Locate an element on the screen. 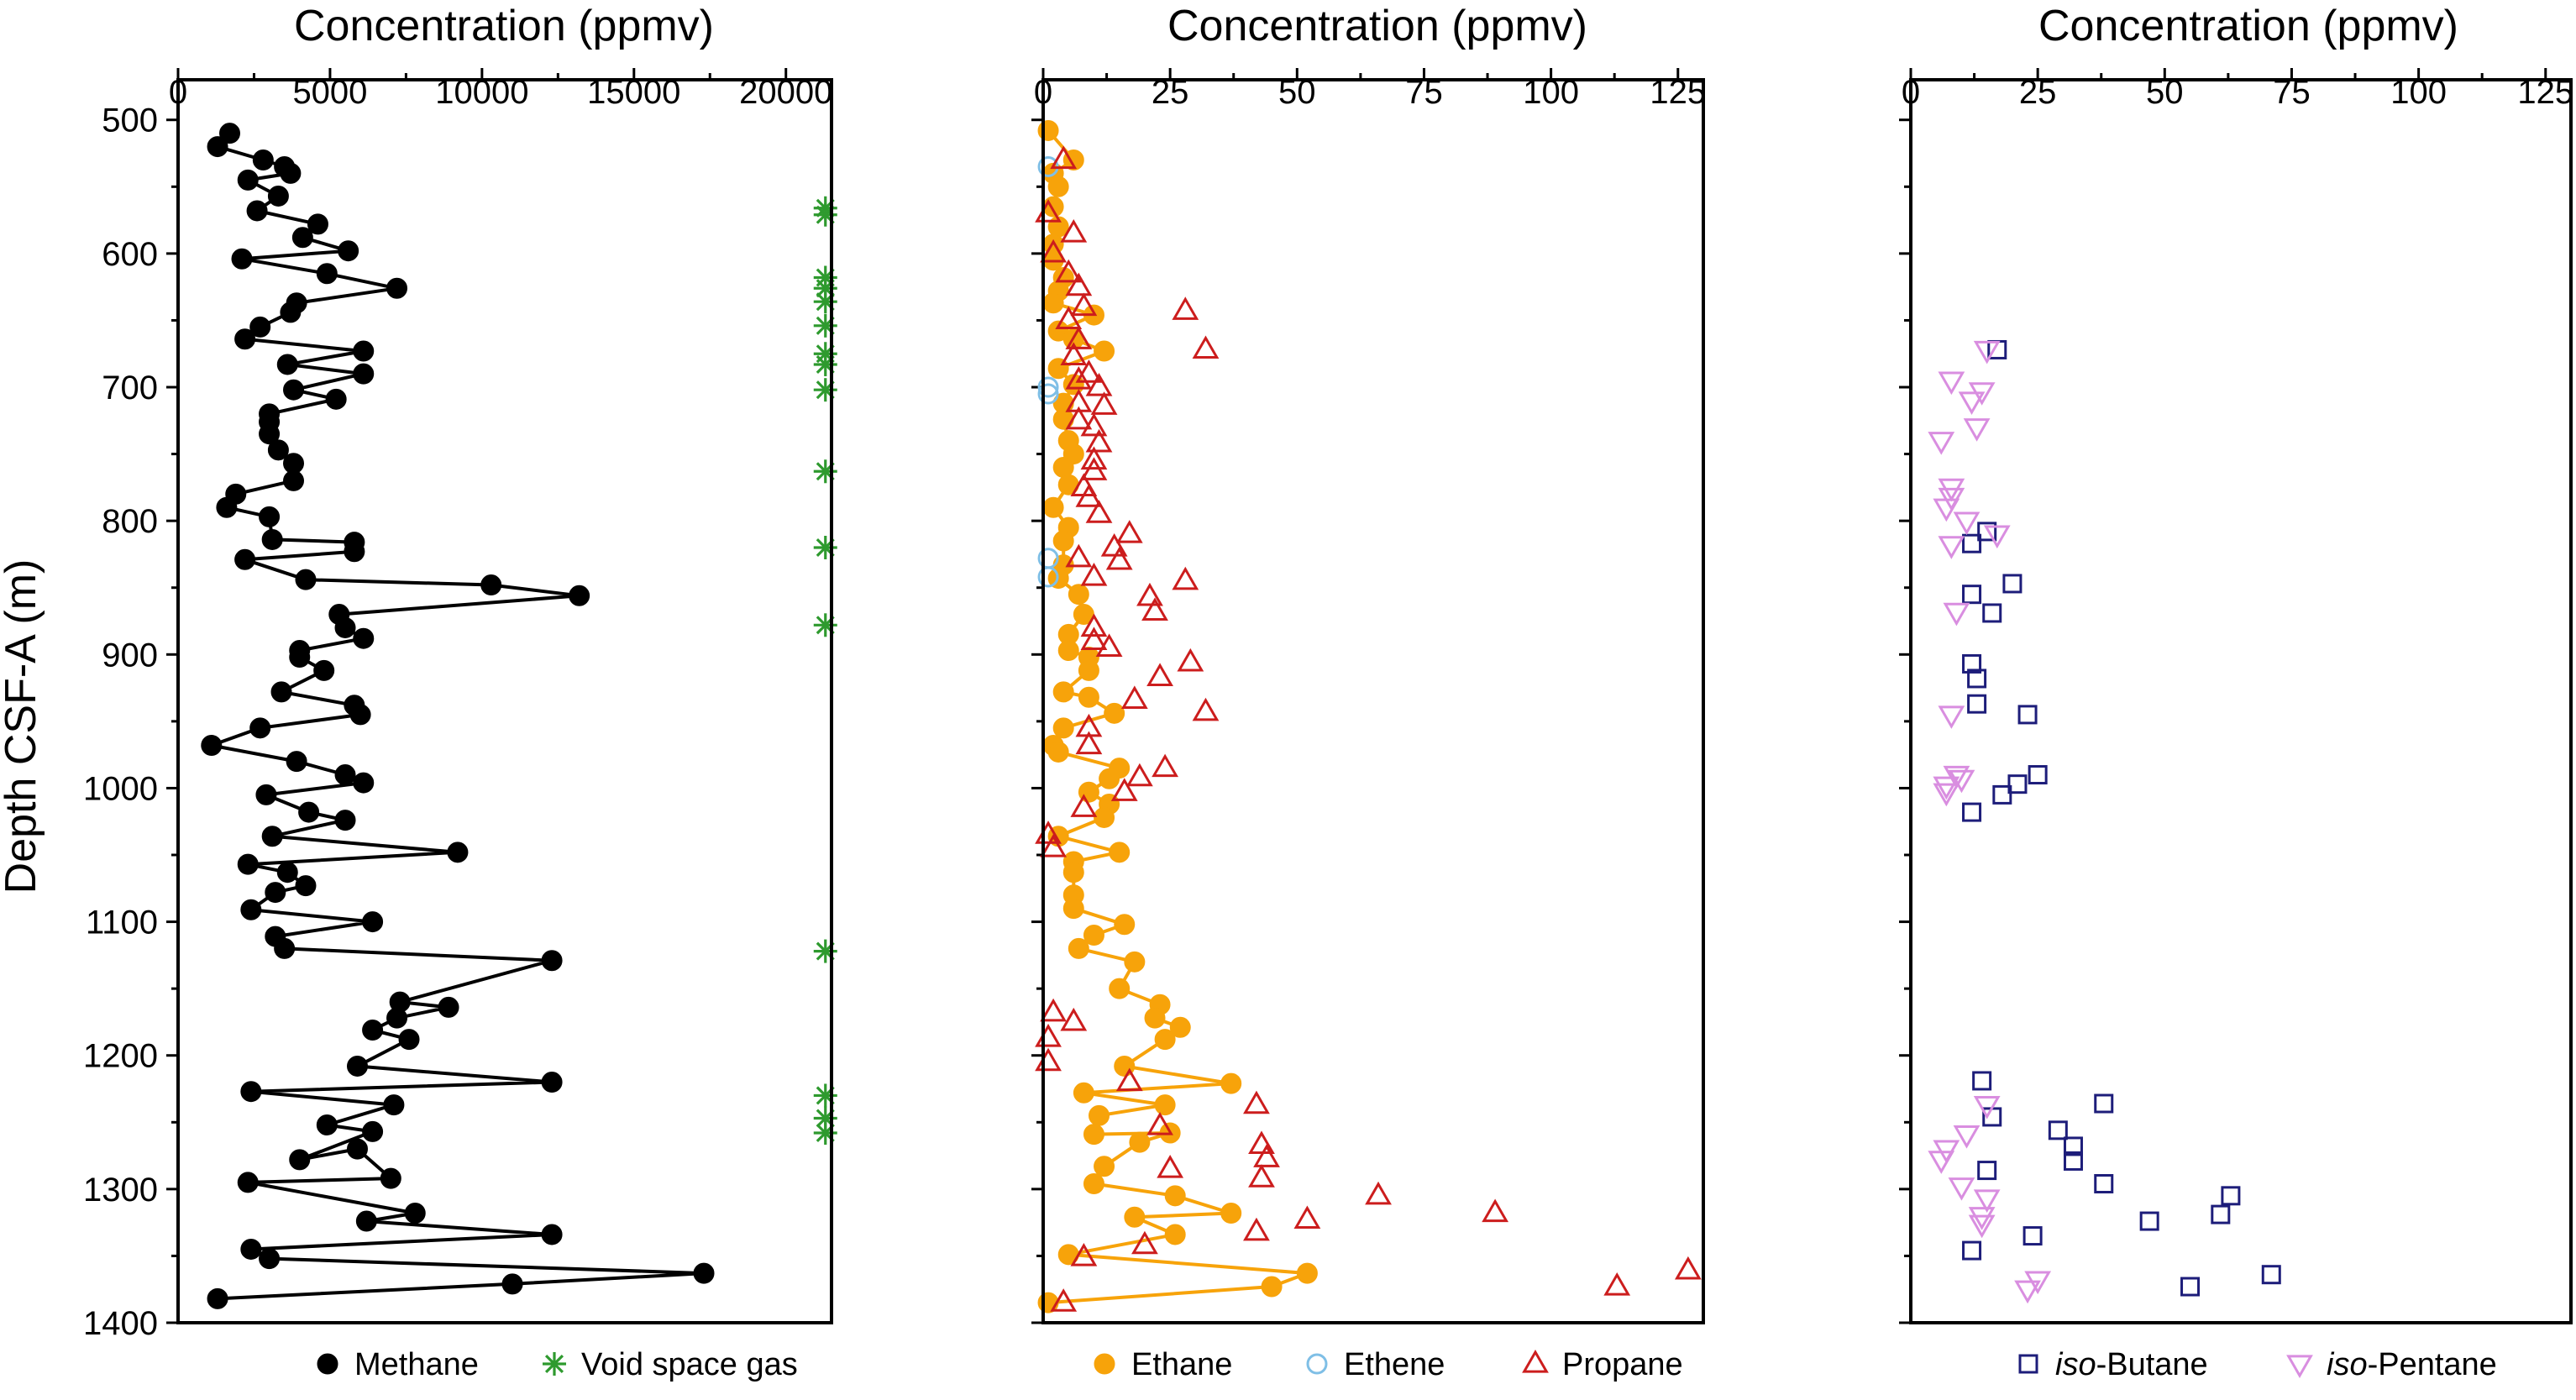  series-void-space-gas is located at coordinates (825, 671).